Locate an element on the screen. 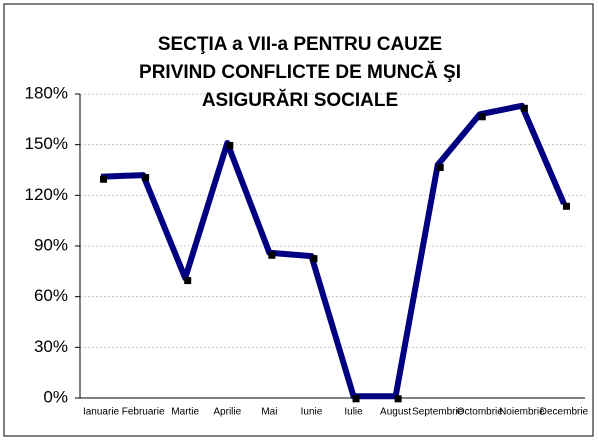 This screenshot has width=598, height=441. y-tick-label: 120% is located at coordinates (46, 194).